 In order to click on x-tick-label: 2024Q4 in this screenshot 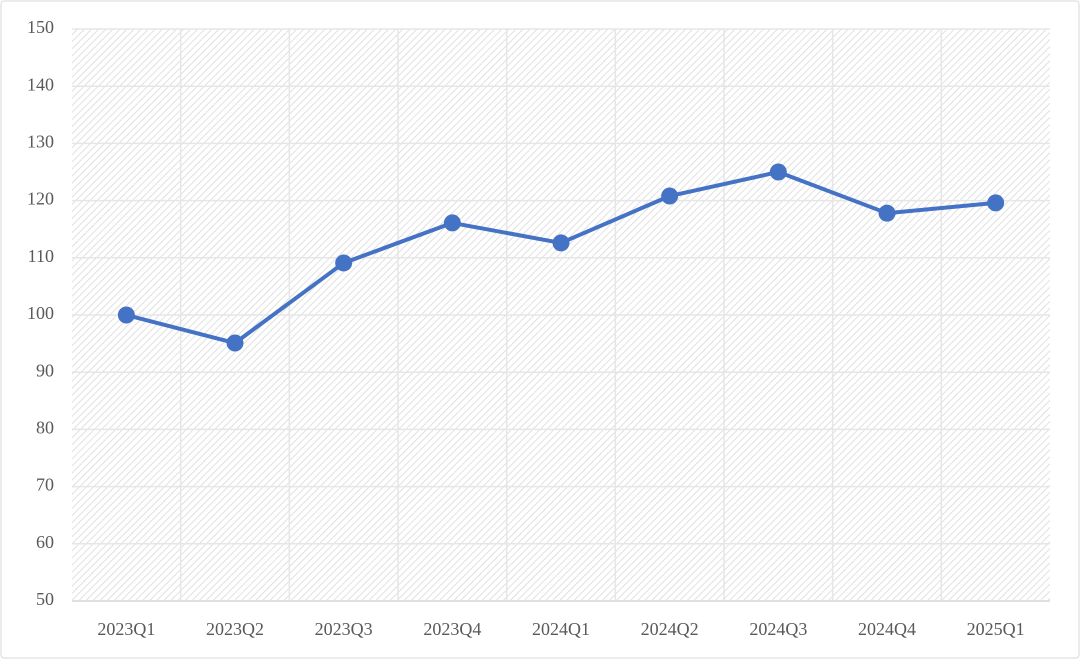, I will do `click(887, 629)`.